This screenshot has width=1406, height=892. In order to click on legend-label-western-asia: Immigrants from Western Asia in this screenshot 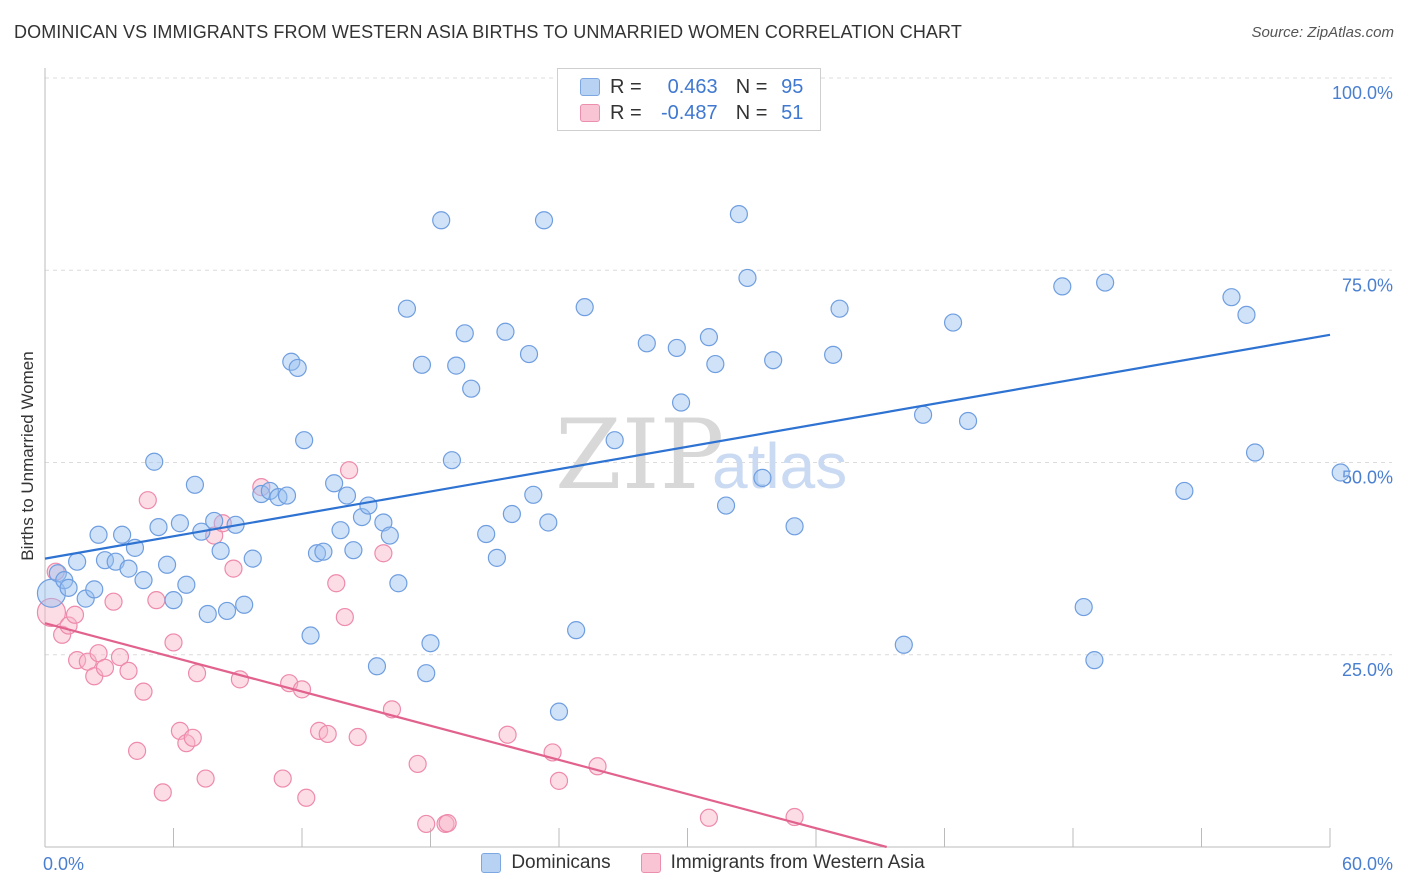, I will do `click(797, 862)`.